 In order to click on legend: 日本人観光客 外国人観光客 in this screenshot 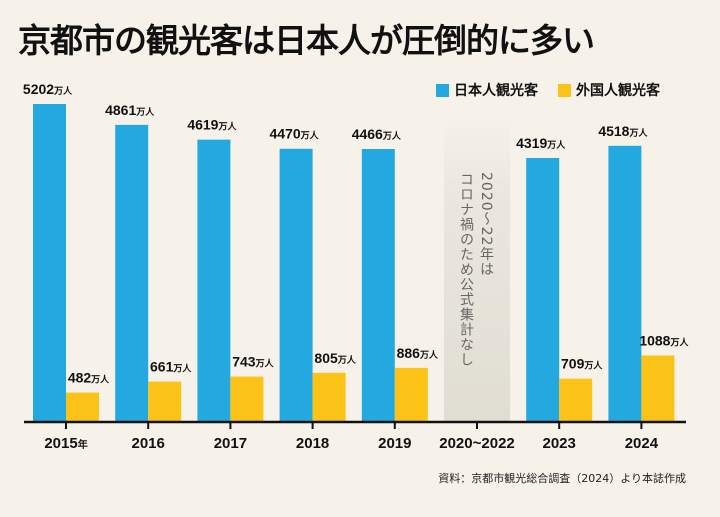, I will do `click(548, 90)`.